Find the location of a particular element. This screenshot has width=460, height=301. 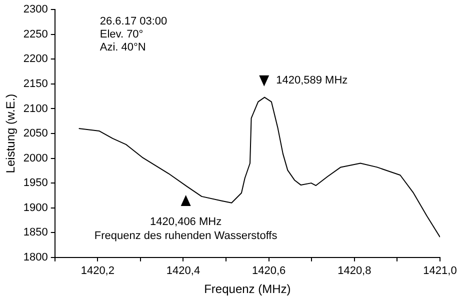

y-tick-label: 1950 is located at coordinates (35, 183).